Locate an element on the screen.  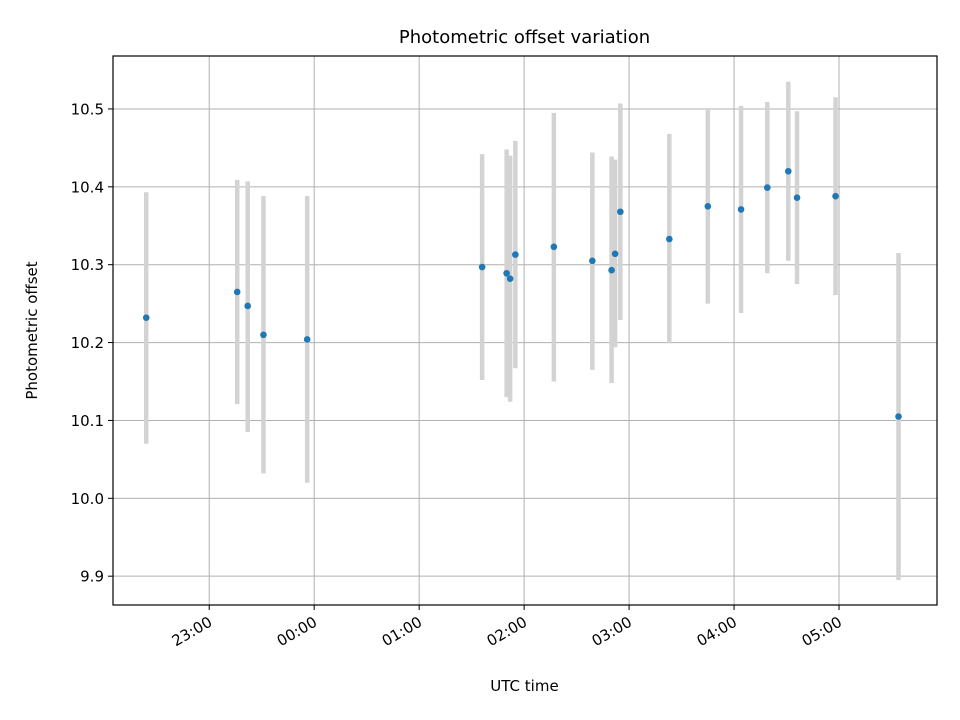
y-axis-label: Photometric offset is located at coordinates (32, 330).